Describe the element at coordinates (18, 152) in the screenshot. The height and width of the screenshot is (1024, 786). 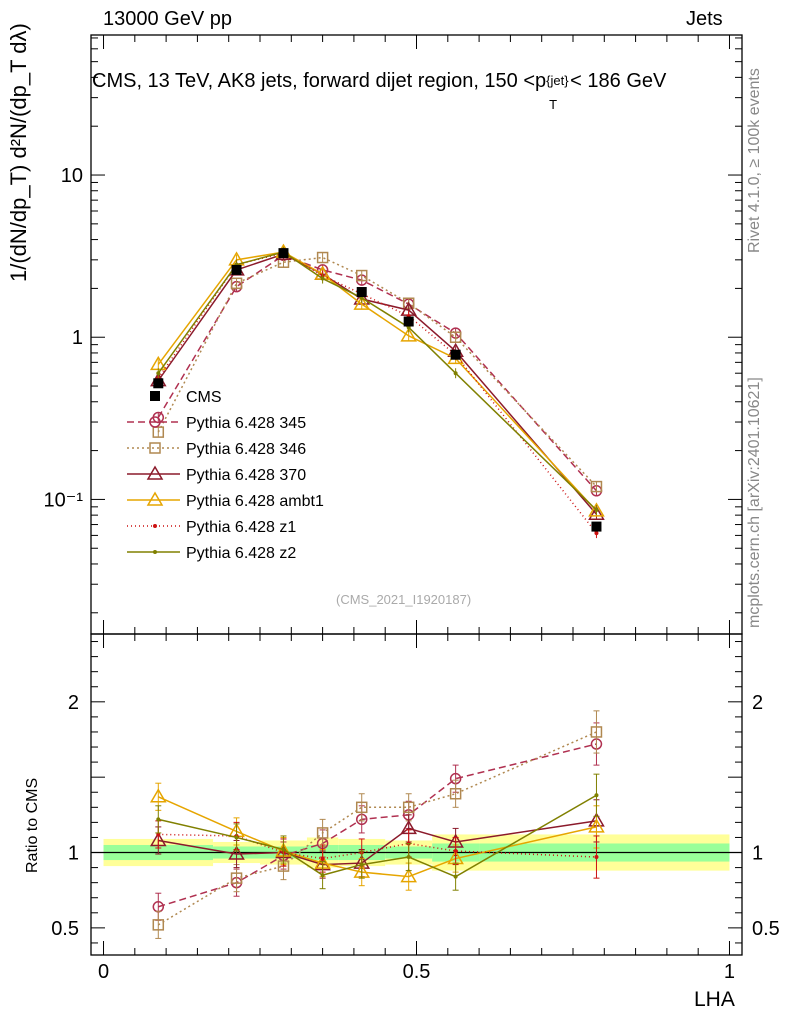
I see `upper-y-axis-title: 1/(dN/dp_T) d²N/(dp_T dλ)` at that location.